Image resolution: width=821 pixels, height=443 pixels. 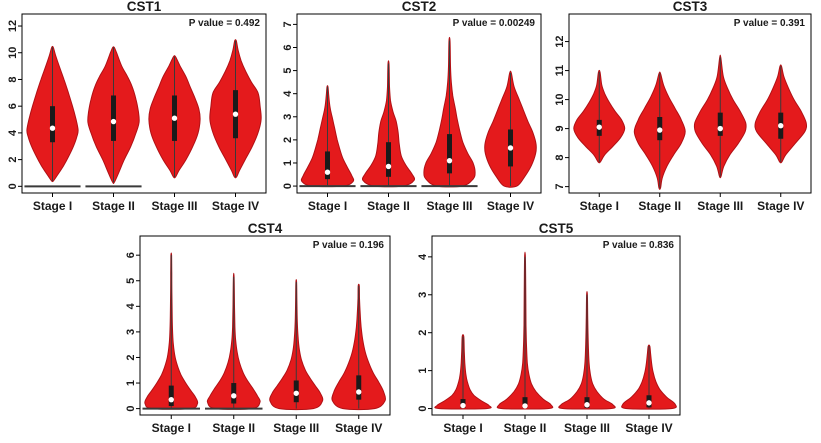 I want to click on violin-plot-cst5: 0 1 2 3 4 Stage I Stage II Stage III Stage IV, so click(x=549, y=335).